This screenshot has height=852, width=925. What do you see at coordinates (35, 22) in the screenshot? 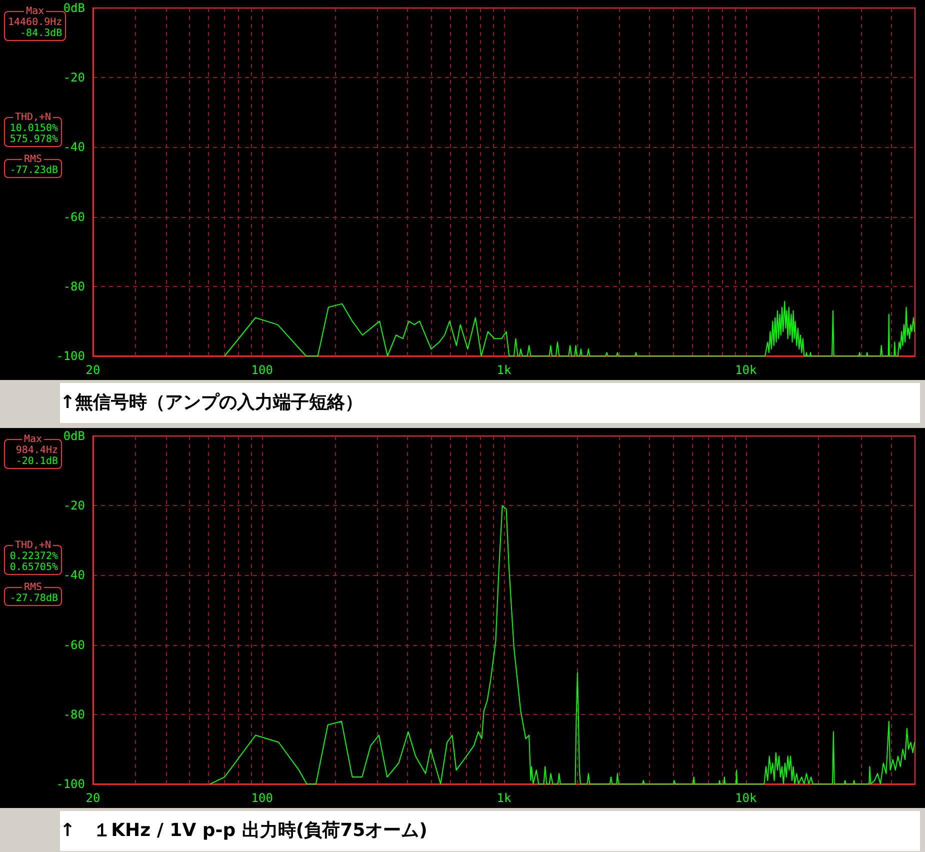
I see `text: 14460.9Hz` at bounding box center [35, 22].